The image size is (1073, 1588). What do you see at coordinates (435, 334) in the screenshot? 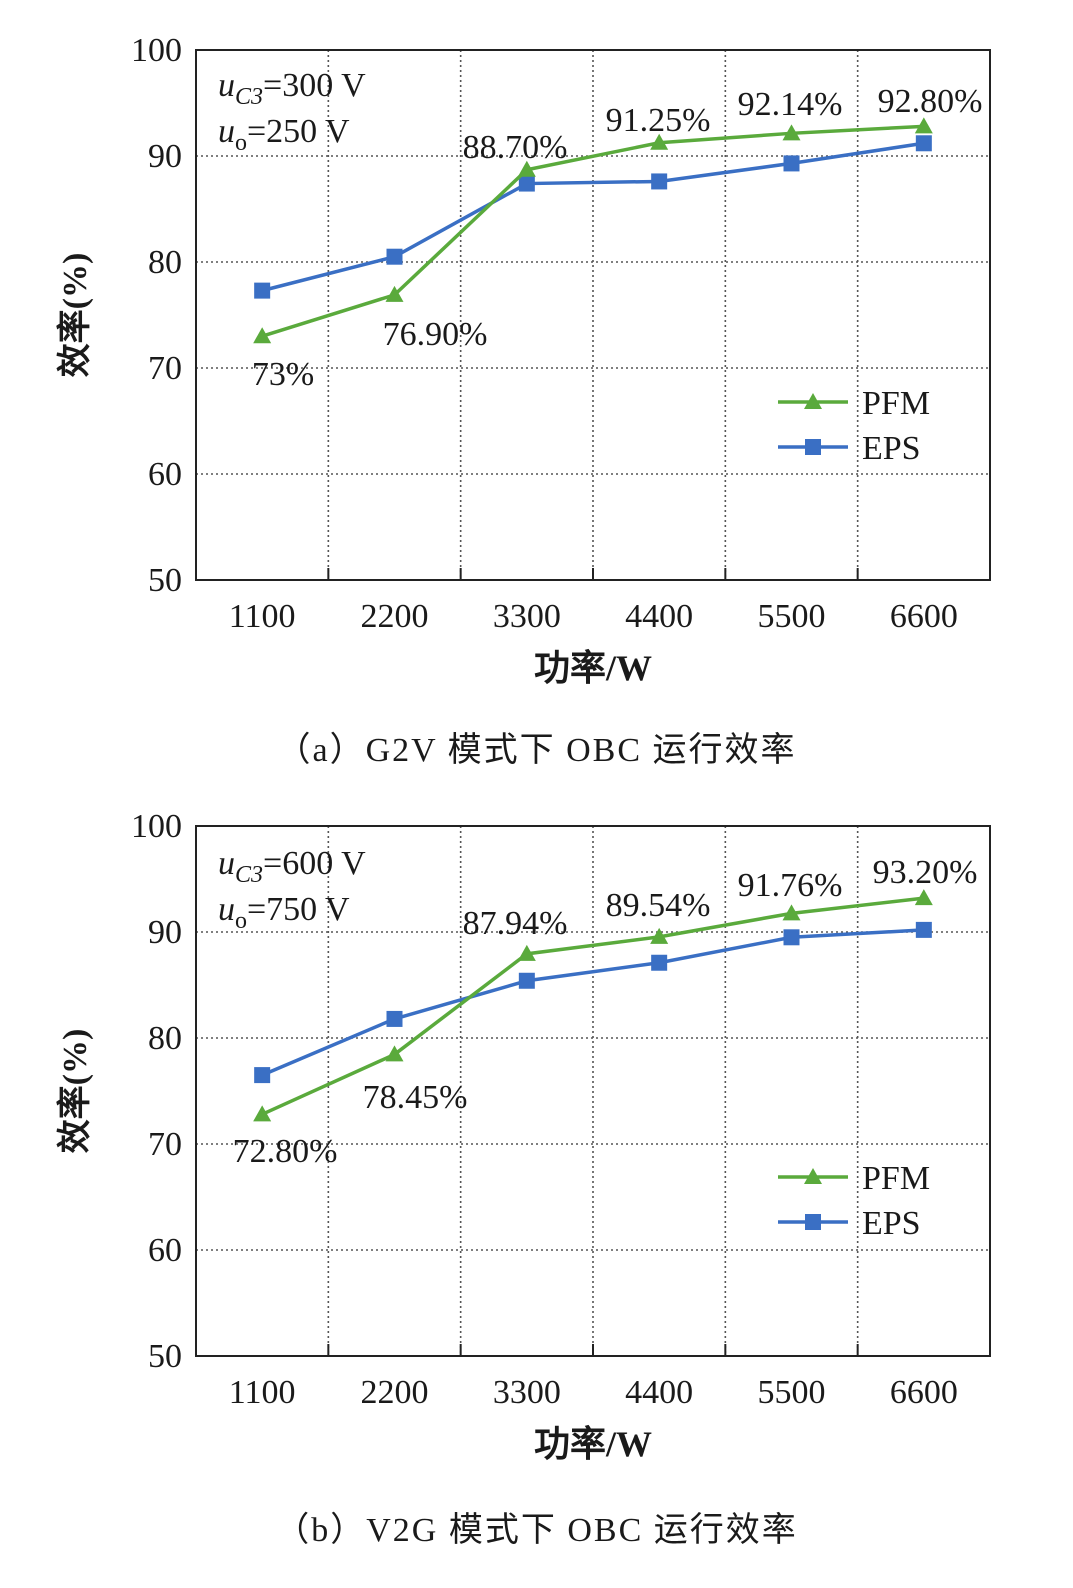
I see `chart-a-pfm-data-label: 76.90%` at bounding box center [435, 334].